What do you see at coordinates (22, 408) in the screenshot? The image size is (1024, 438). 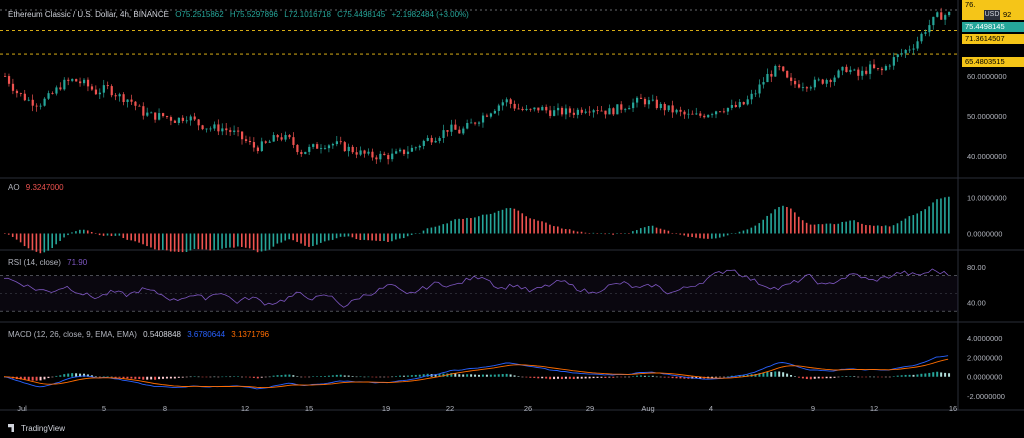 I see `time-axis-label: Jul` at bounding box center [22, 408].